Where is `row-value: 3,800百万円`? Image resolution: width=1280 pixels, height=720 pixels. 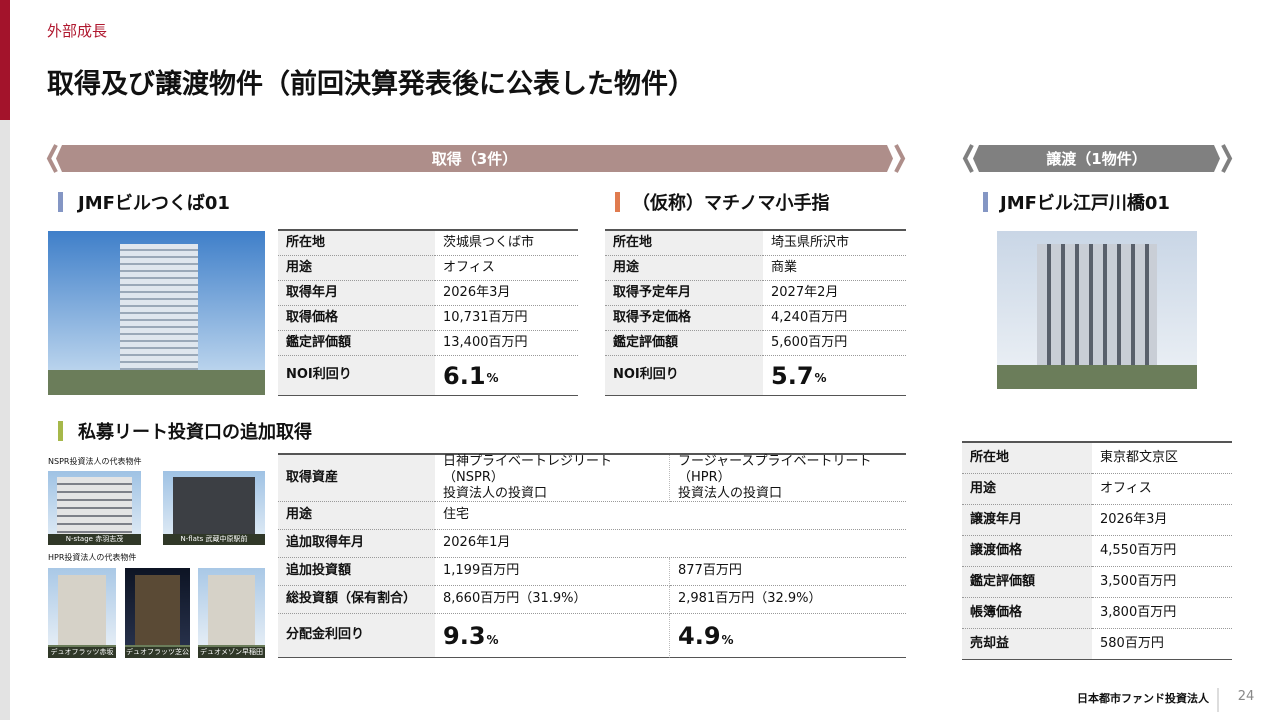
row-value: 3,800百万円 is located at coordinates (1162, 613).